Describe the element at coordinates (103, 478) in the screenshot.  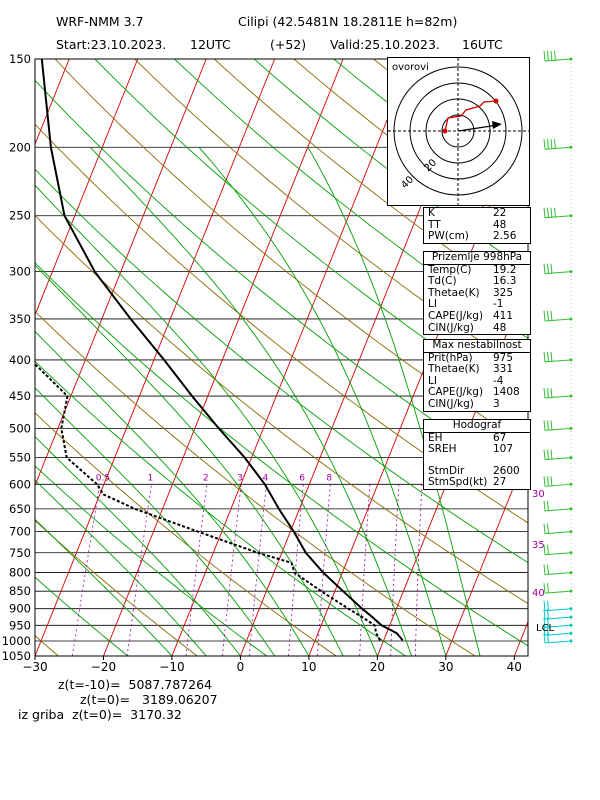
I see `mixing-ratio-label: 0.5` at that location.